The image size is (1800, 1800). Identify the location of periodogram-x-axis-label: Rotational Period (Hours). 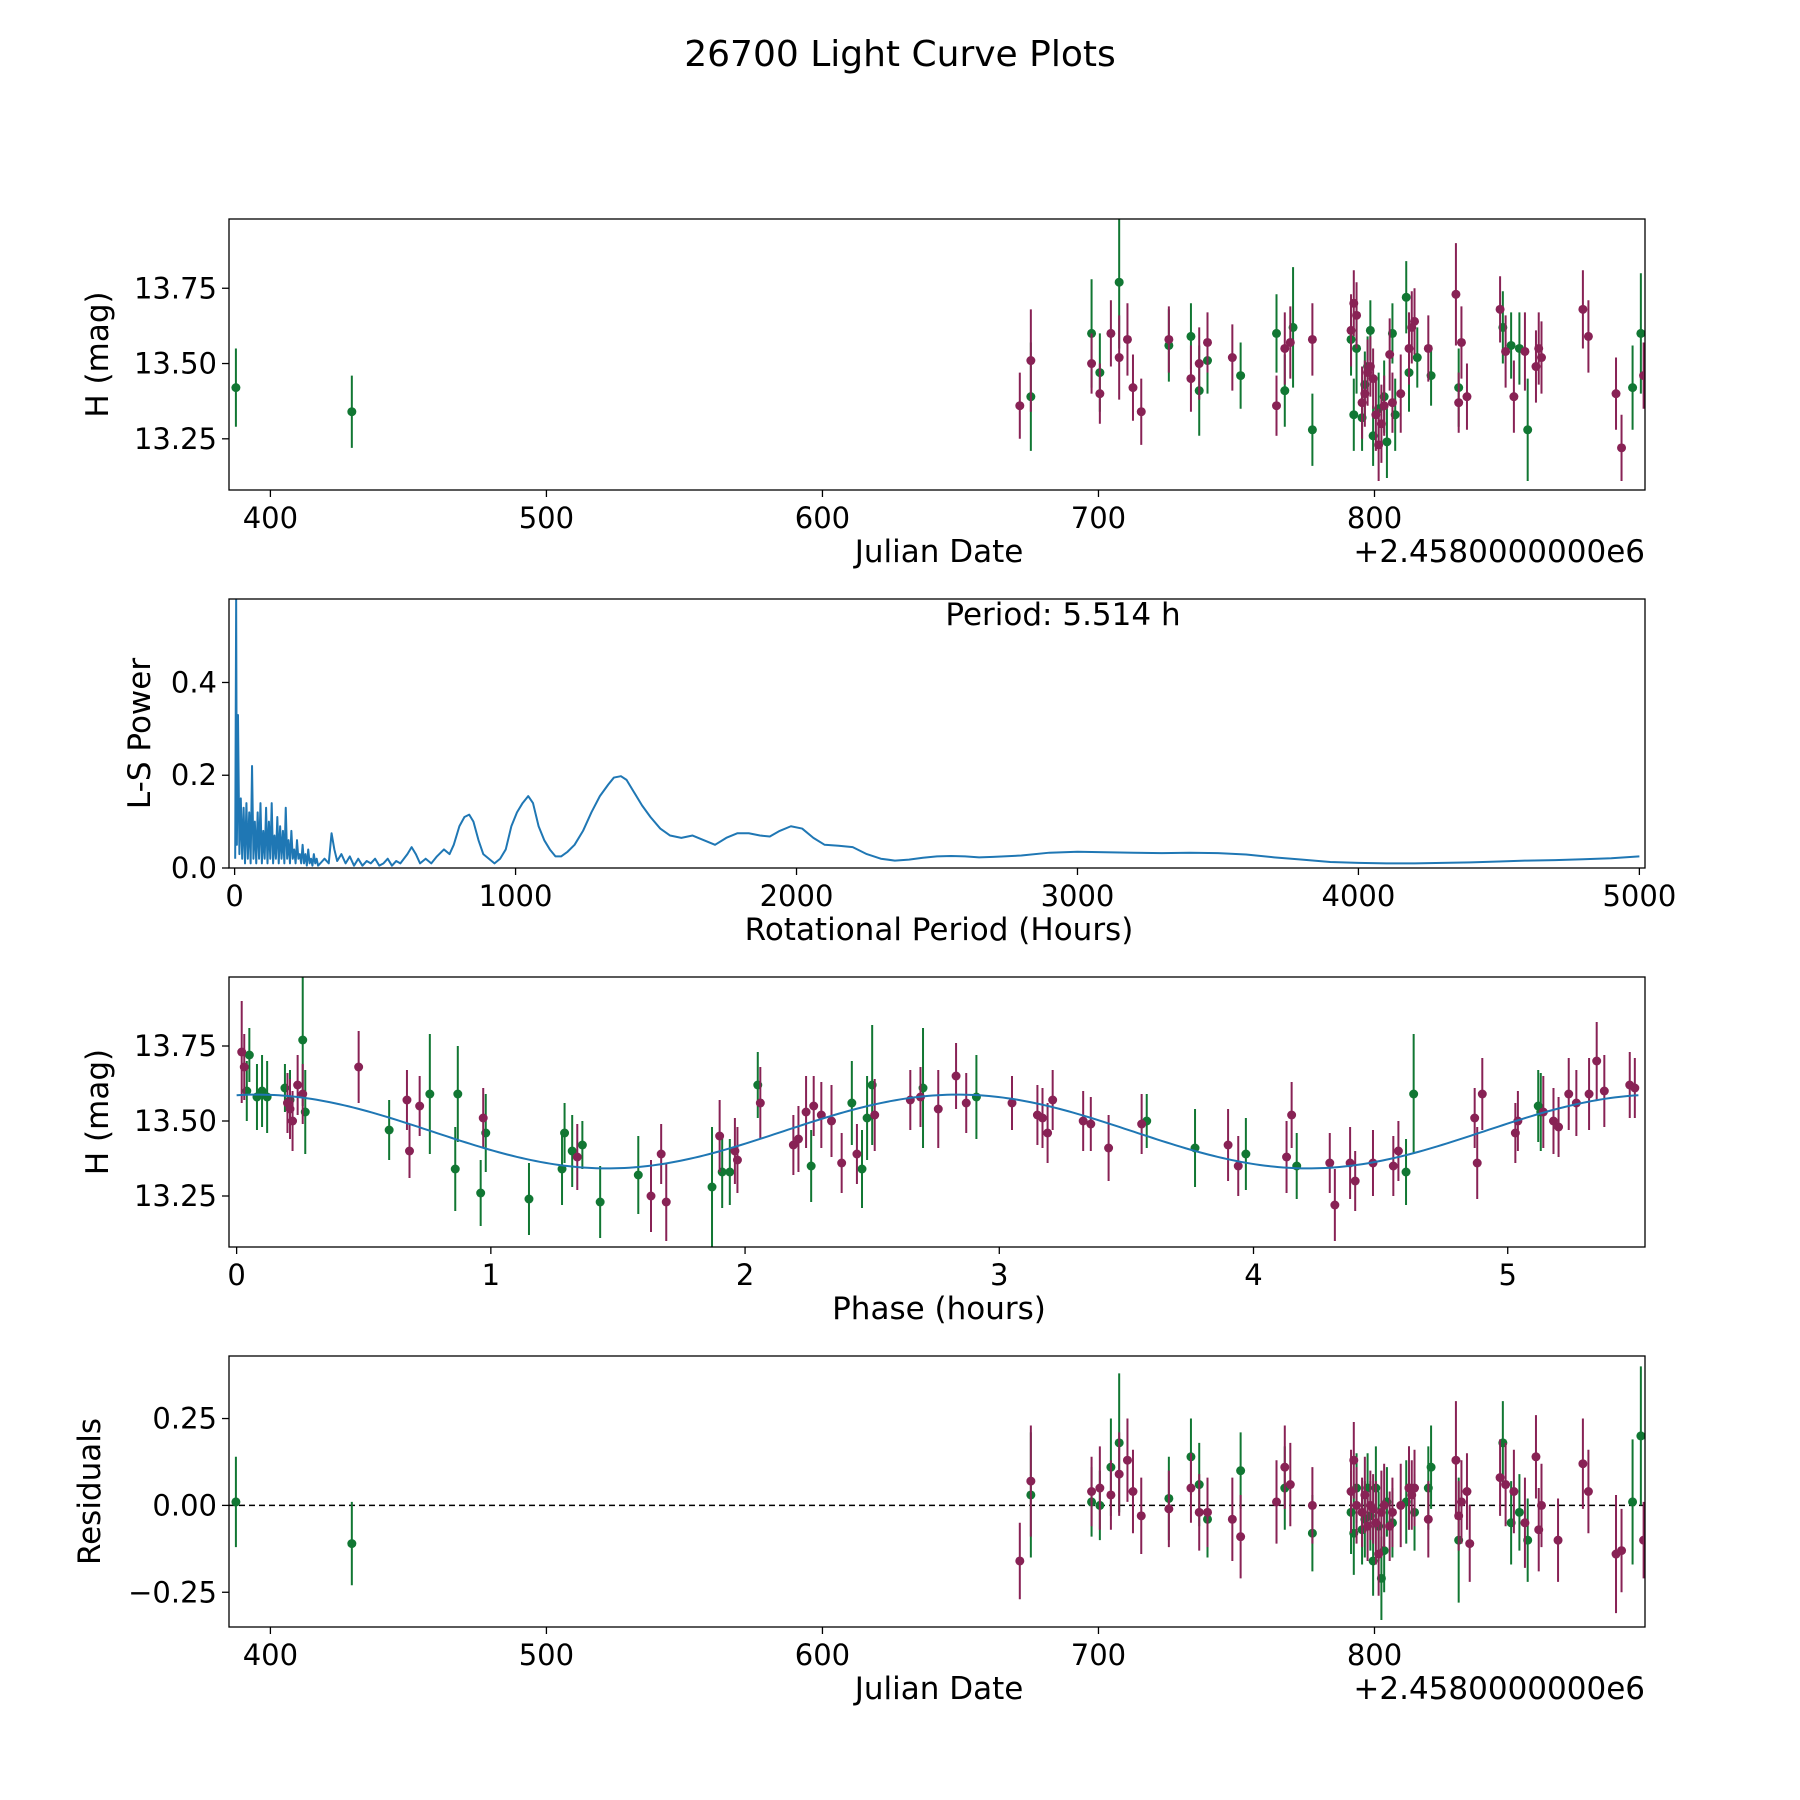
(939, 930).